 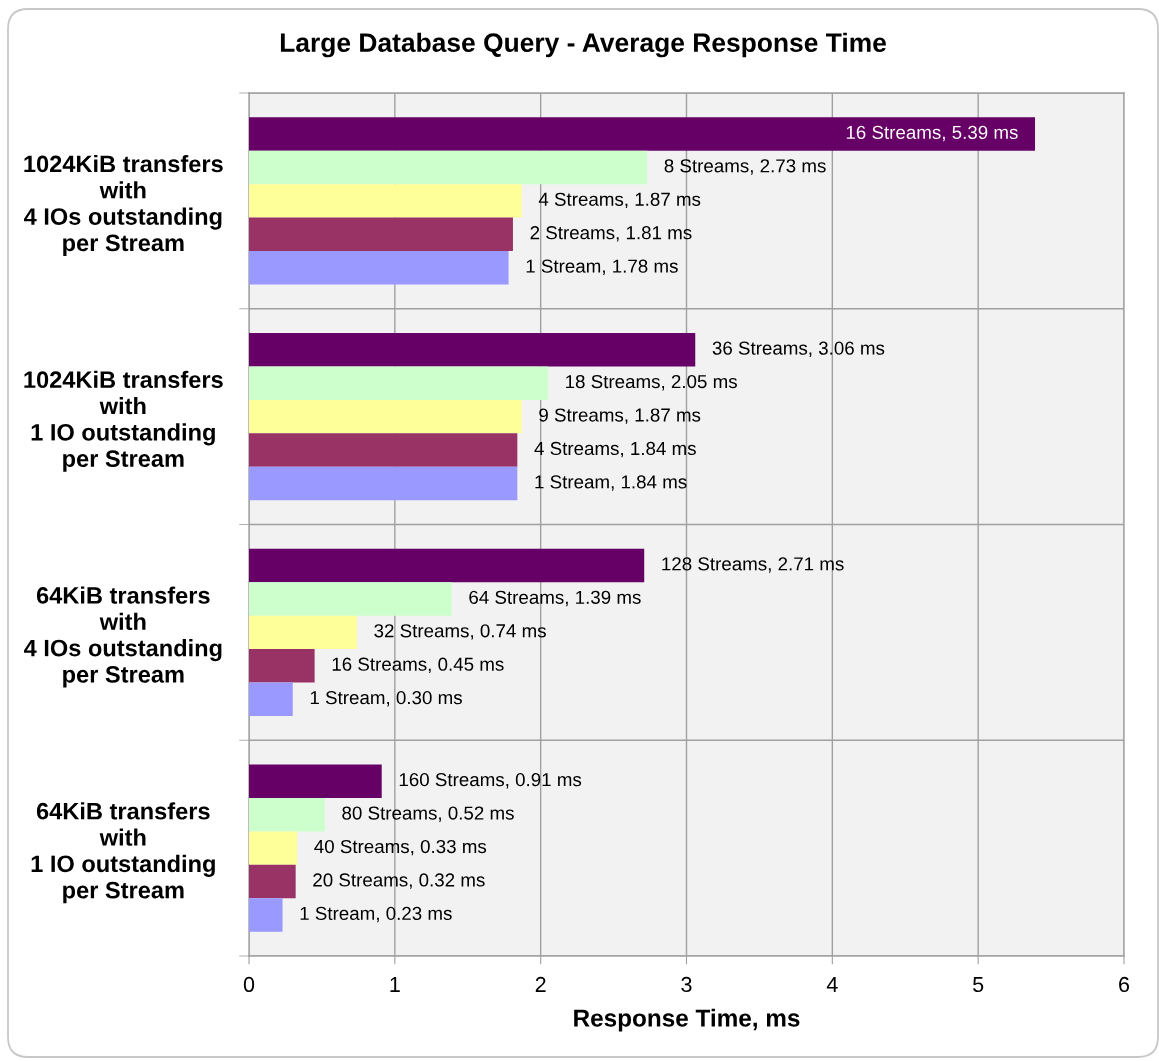 What do you see at coordinates (249, 984) in the screenshot?
I see `x-tick-label: 0` at bounding box center [249, 984].